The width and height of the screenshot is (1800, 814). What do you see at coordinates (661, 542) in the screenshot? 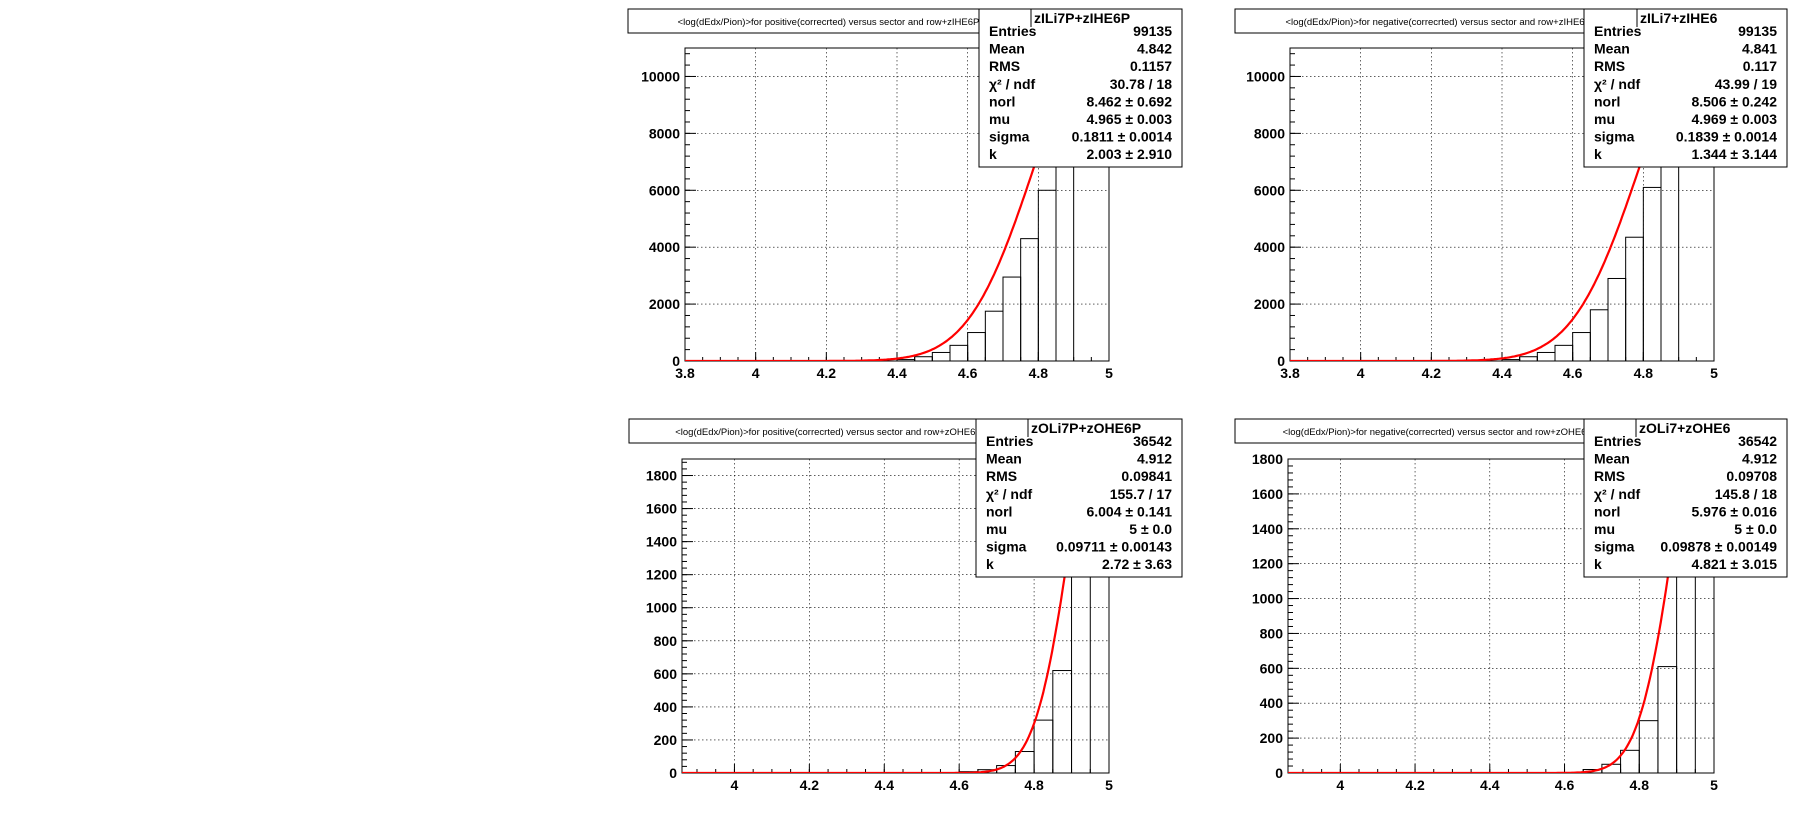
I see `y-tick-label: 1400` at bounding box center [661, 542].